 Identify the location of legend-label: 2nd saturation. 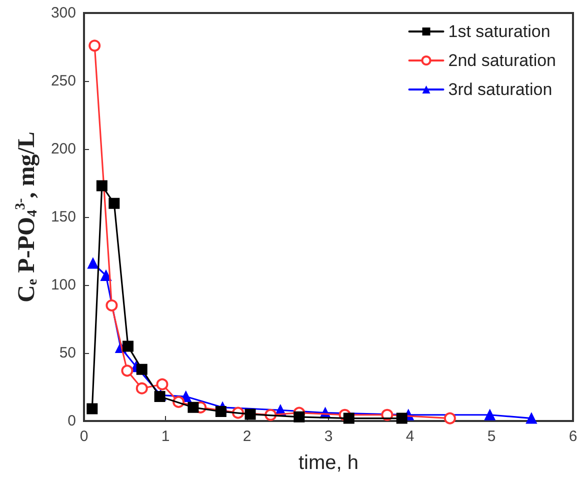
(502, 60).